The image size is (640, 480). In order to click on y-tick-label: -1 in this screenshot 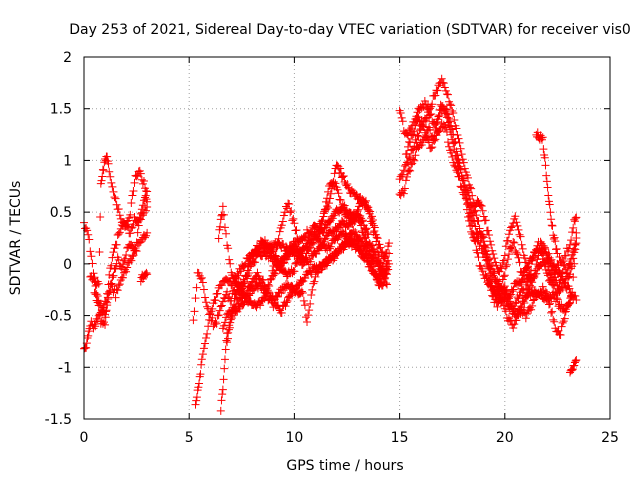, I will do `click(65, 368)`.